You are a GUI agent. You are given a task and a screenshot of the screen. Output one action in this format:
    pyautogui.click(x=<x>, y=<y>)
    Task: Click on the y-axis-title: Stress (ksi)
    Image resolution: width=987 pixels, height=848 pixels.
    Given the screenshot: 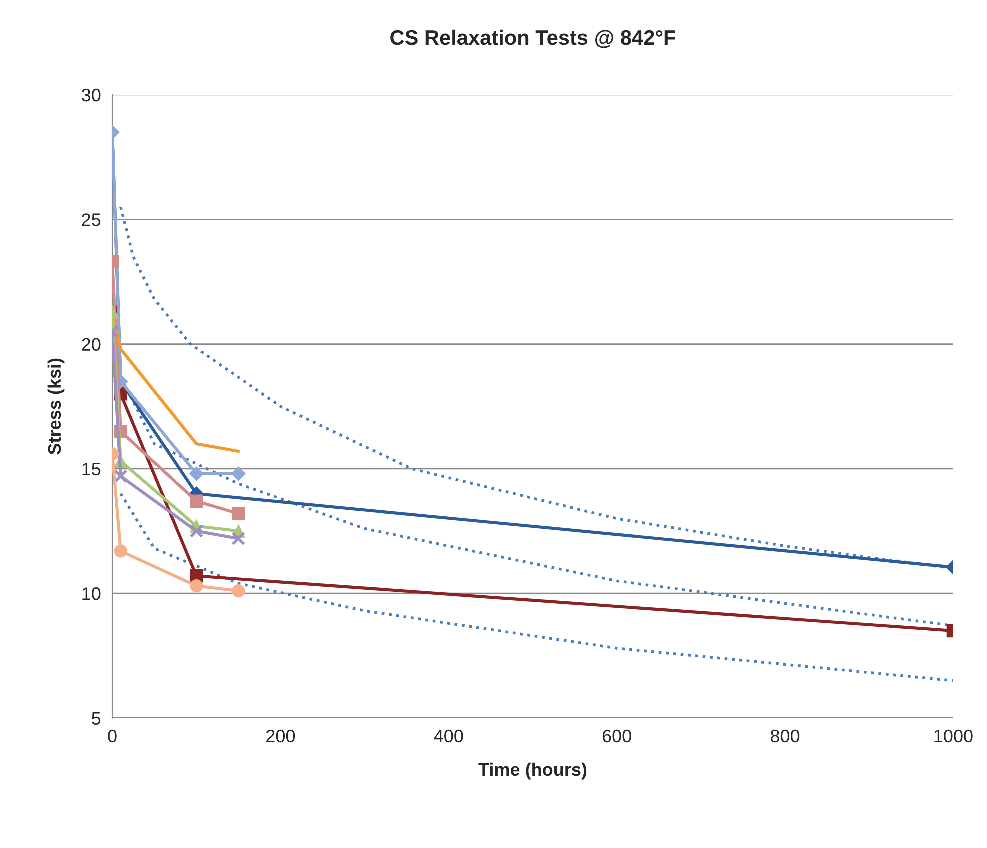 What is the action you would take?
    pyautogui.click(x=56, y=406)
    